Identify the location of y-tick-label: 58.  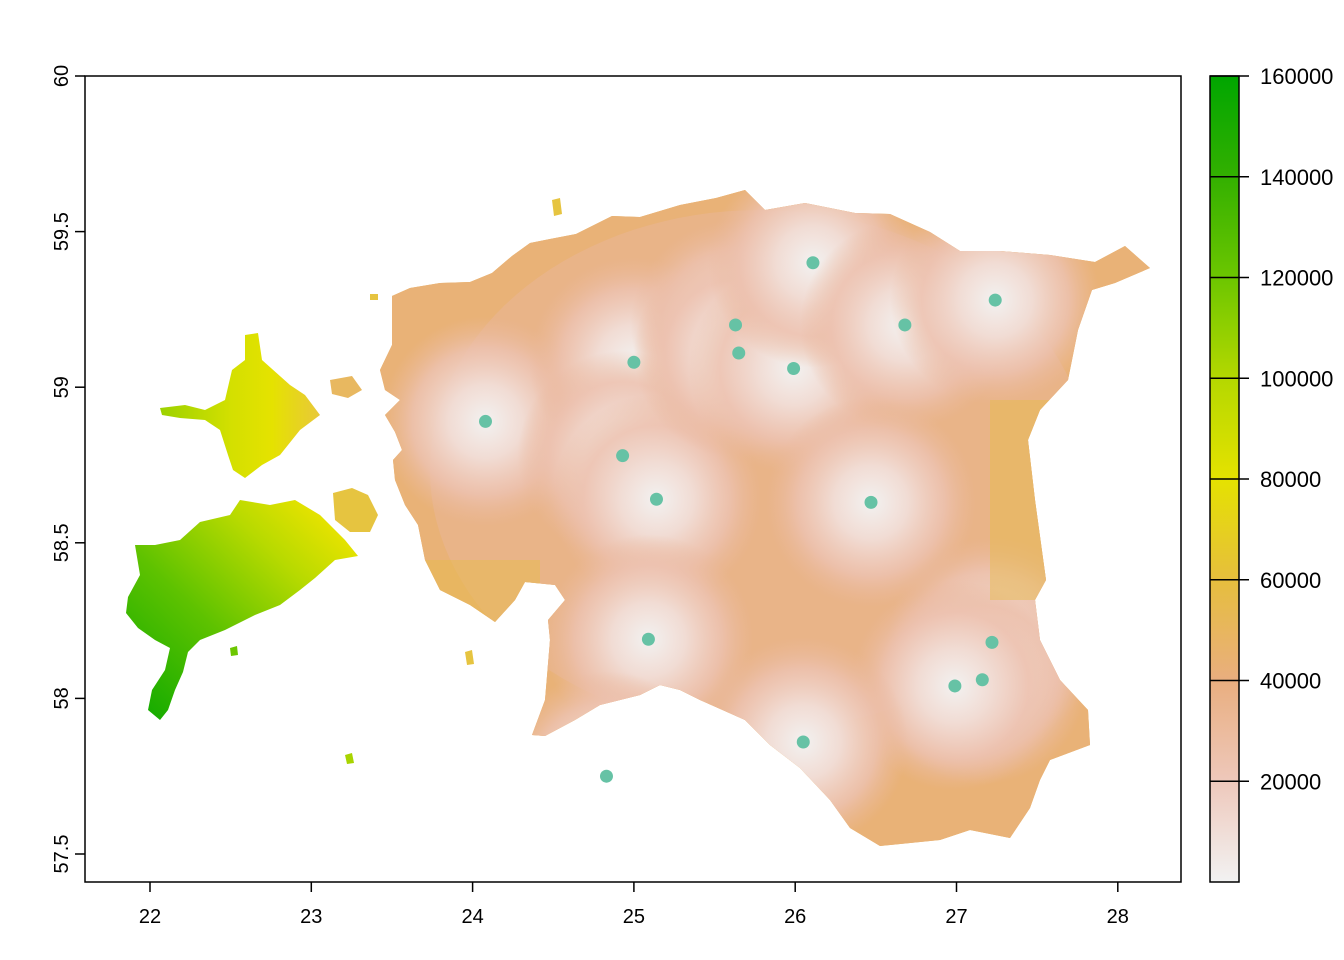
(62, 698).